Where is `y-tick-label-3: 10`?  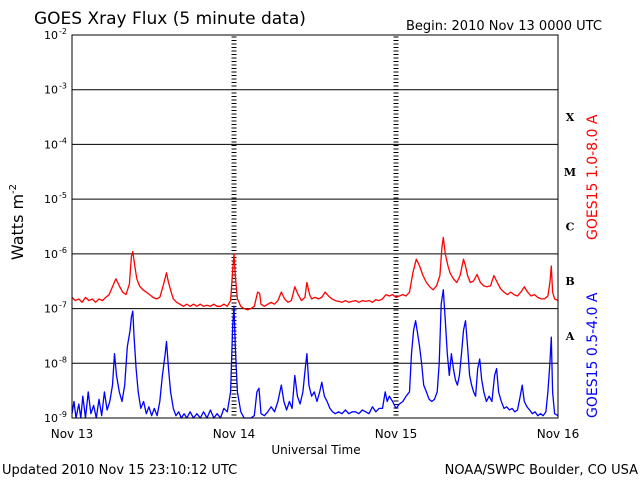 y-tick-label-3: 10 is located at coordinates (51, 199).